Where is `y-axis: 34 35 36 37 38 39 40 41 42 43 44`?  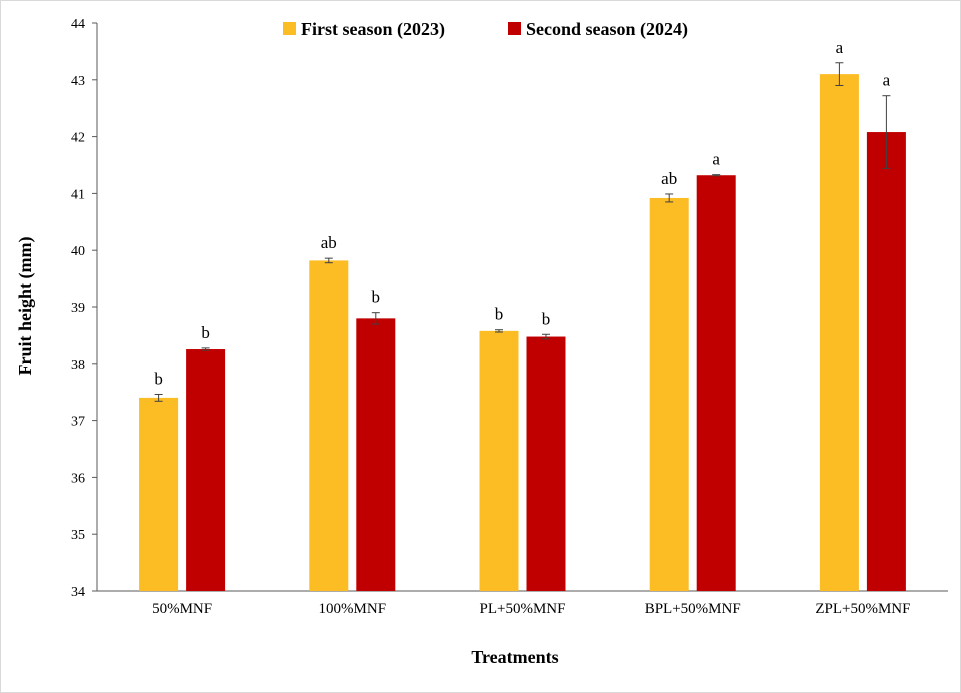
y-axis: 34 35 36 37 38 39 40 41 42 43 44 is located at coordinates (84, 308).